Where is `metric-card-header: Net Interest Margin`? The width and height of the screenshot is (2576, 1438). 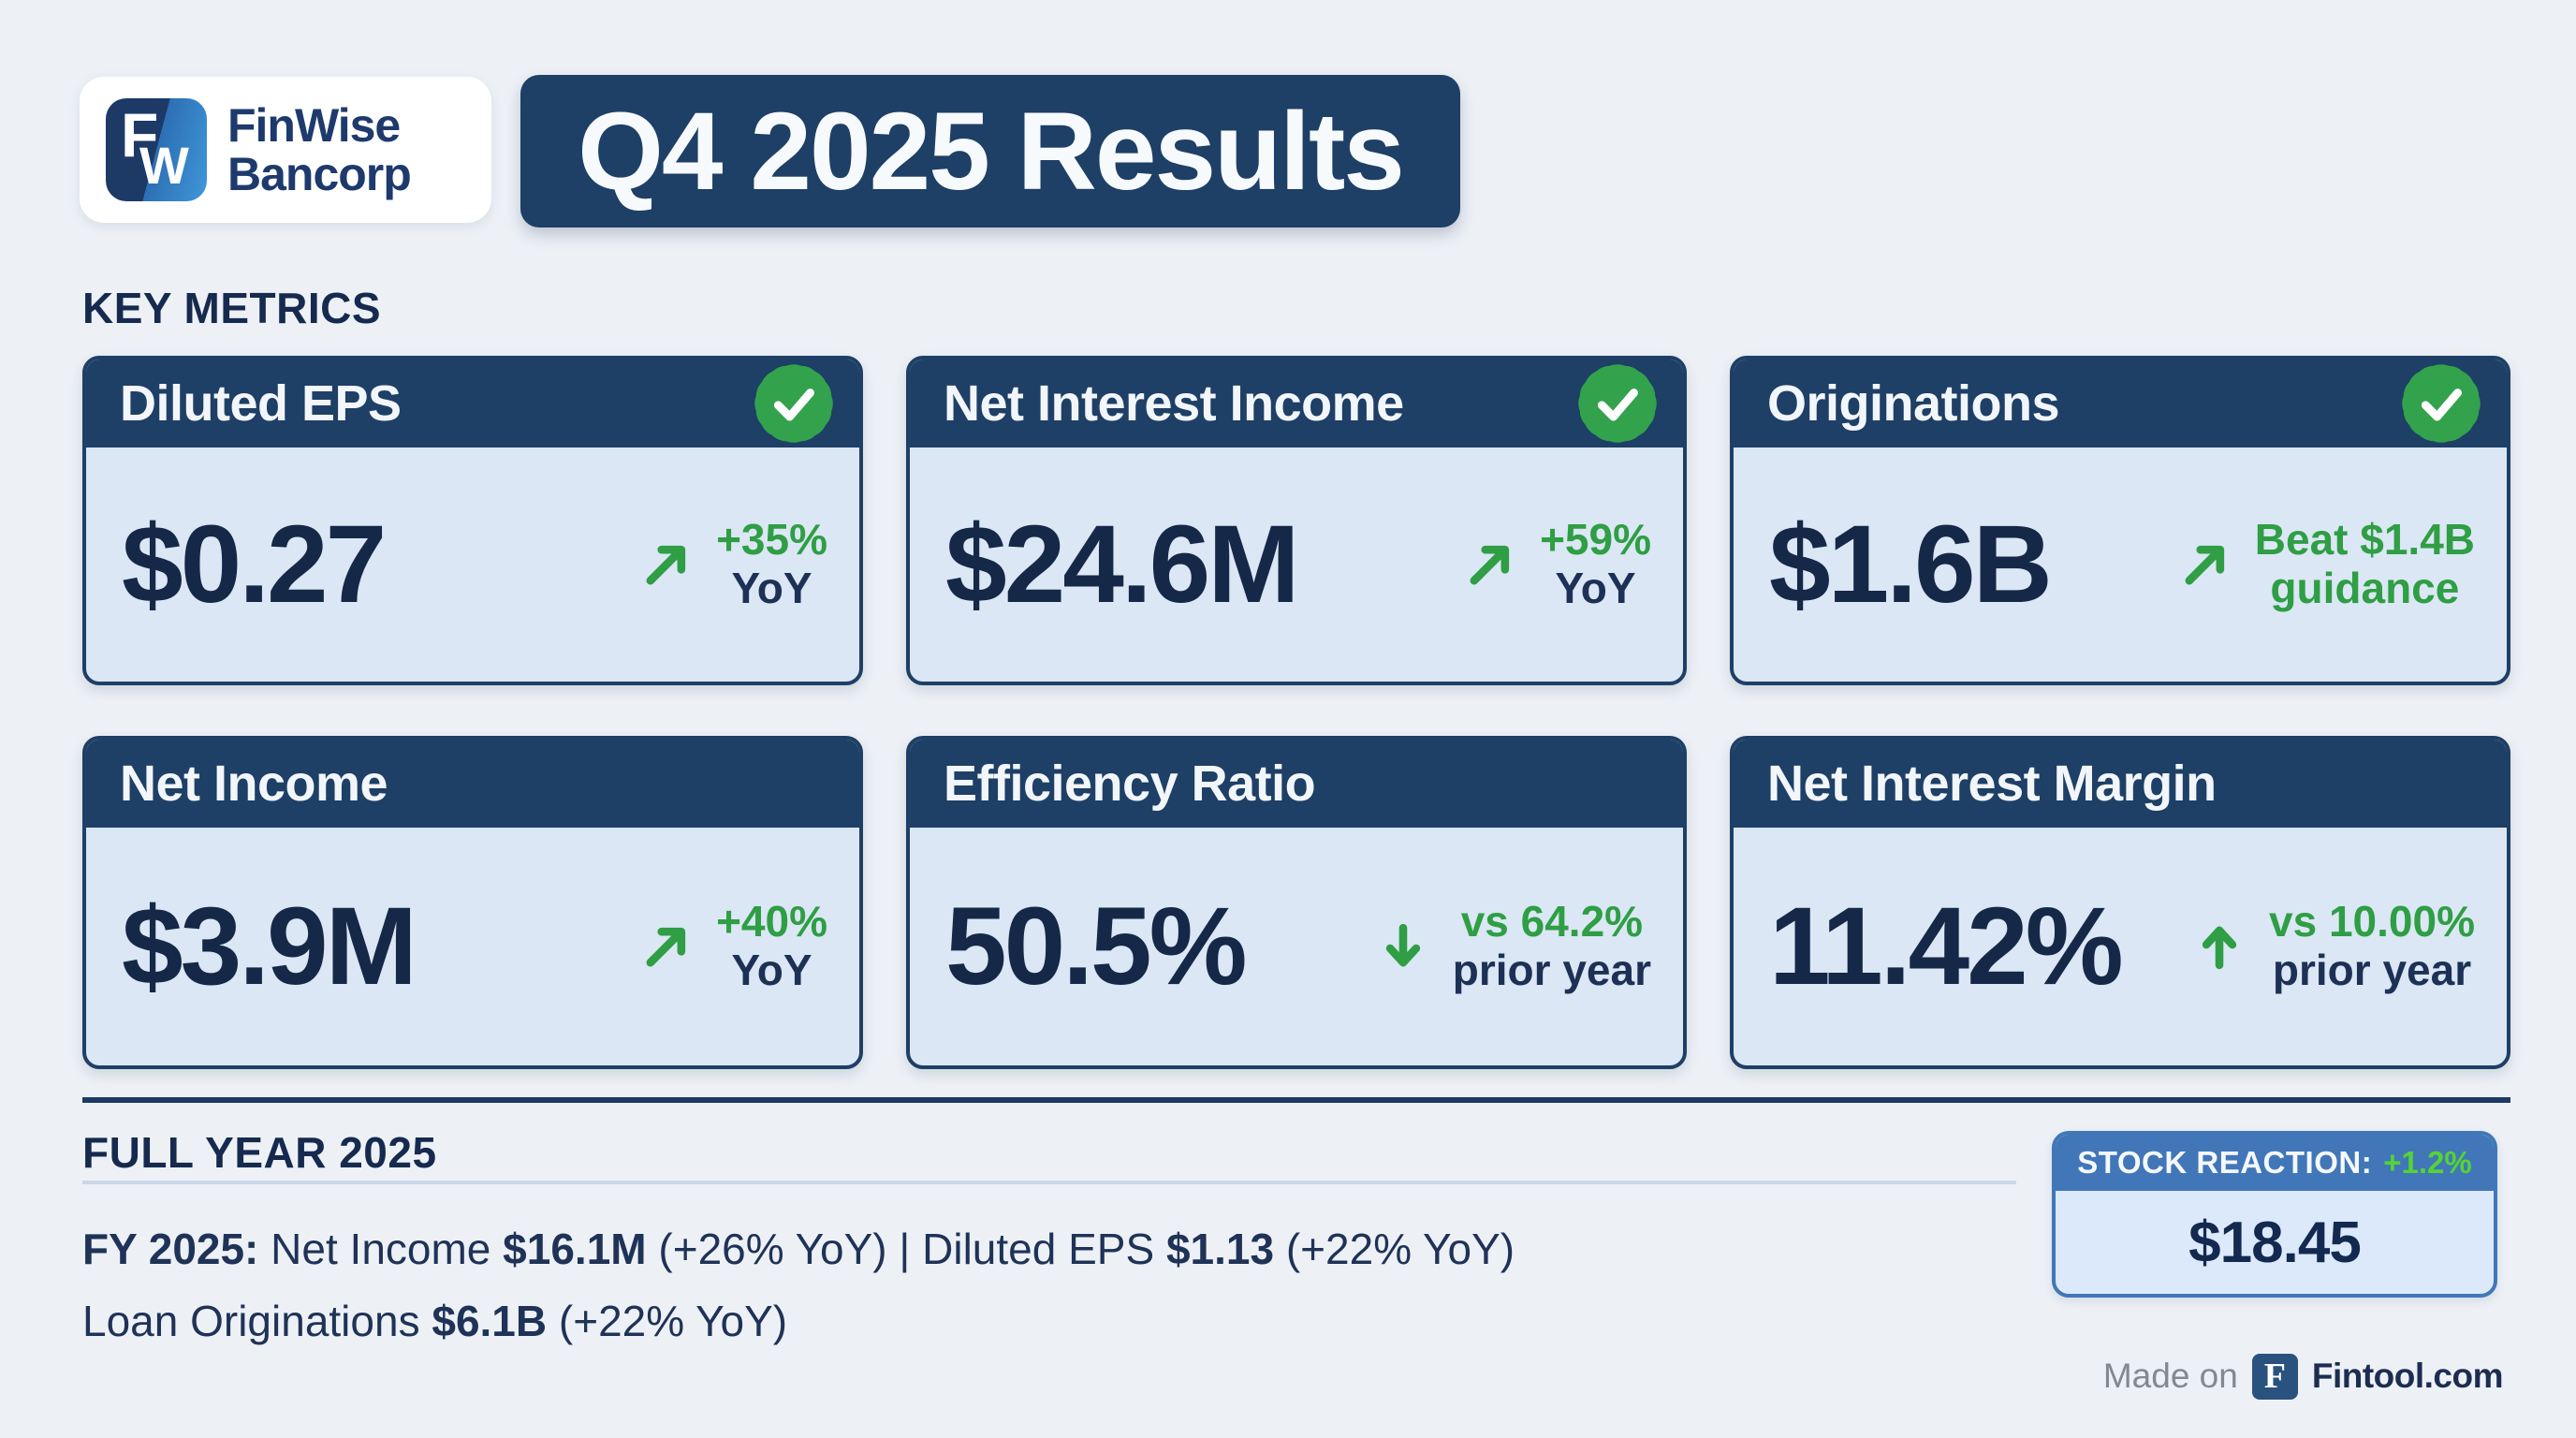 metric-card-header: Net Interest Margin is located at coordinates (2120, 784).